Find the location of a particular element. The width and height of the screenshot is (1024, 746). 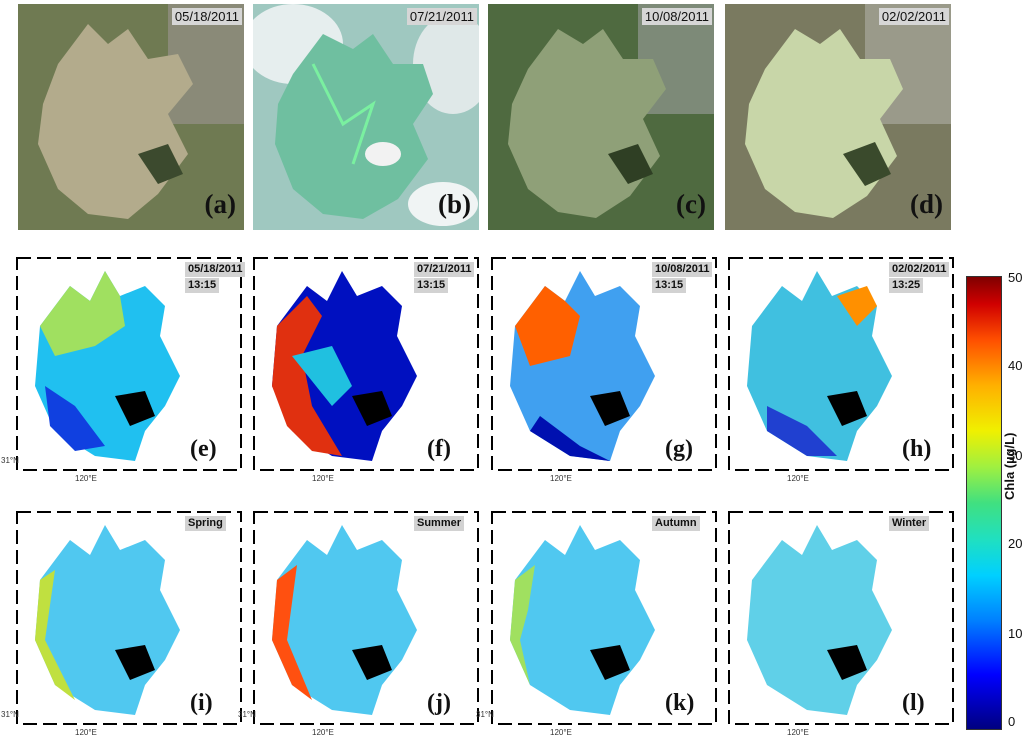

daily-map-g: 10/08/2011 13:15 (g) 120°E is located at coordinates (604, 369).